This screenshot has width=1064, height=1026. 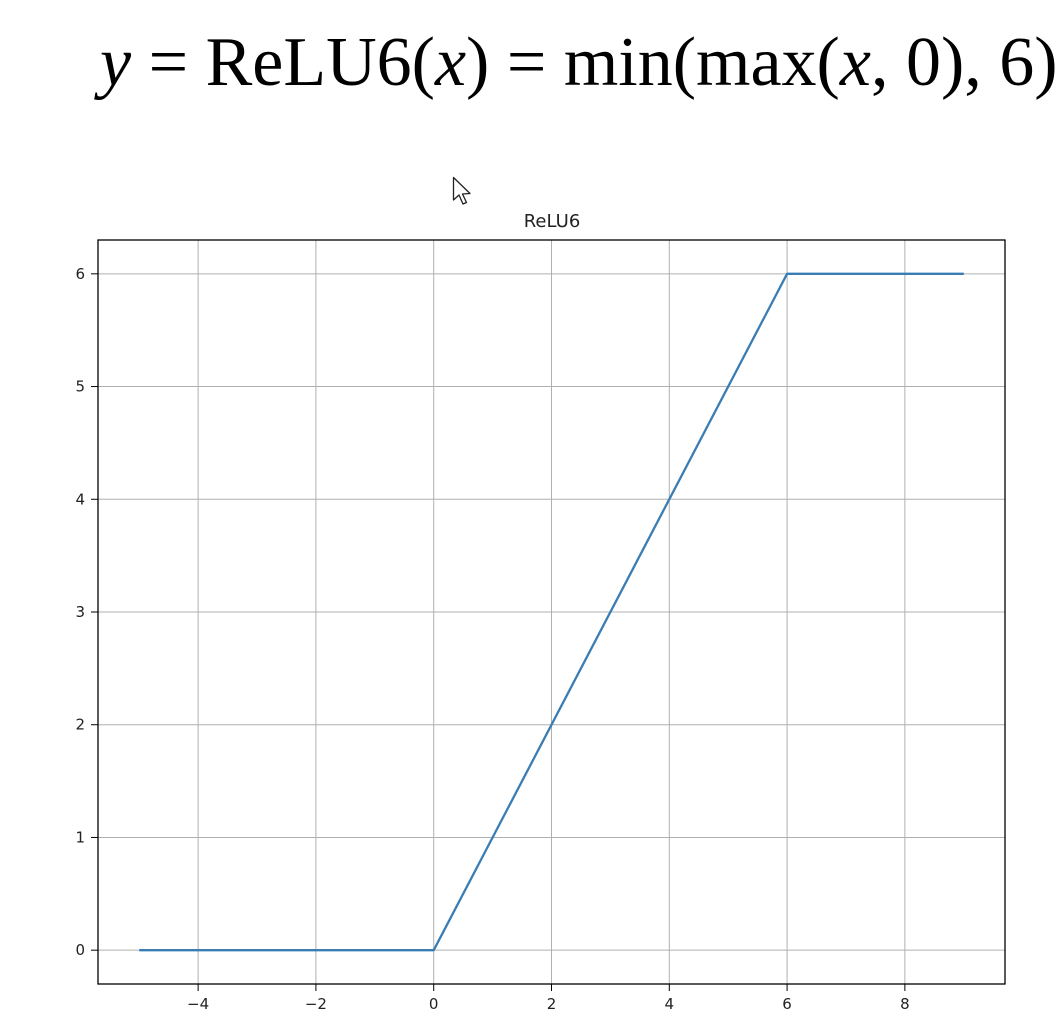 I want to click on x-tick-label: 6, so click(x=787, y=1004).